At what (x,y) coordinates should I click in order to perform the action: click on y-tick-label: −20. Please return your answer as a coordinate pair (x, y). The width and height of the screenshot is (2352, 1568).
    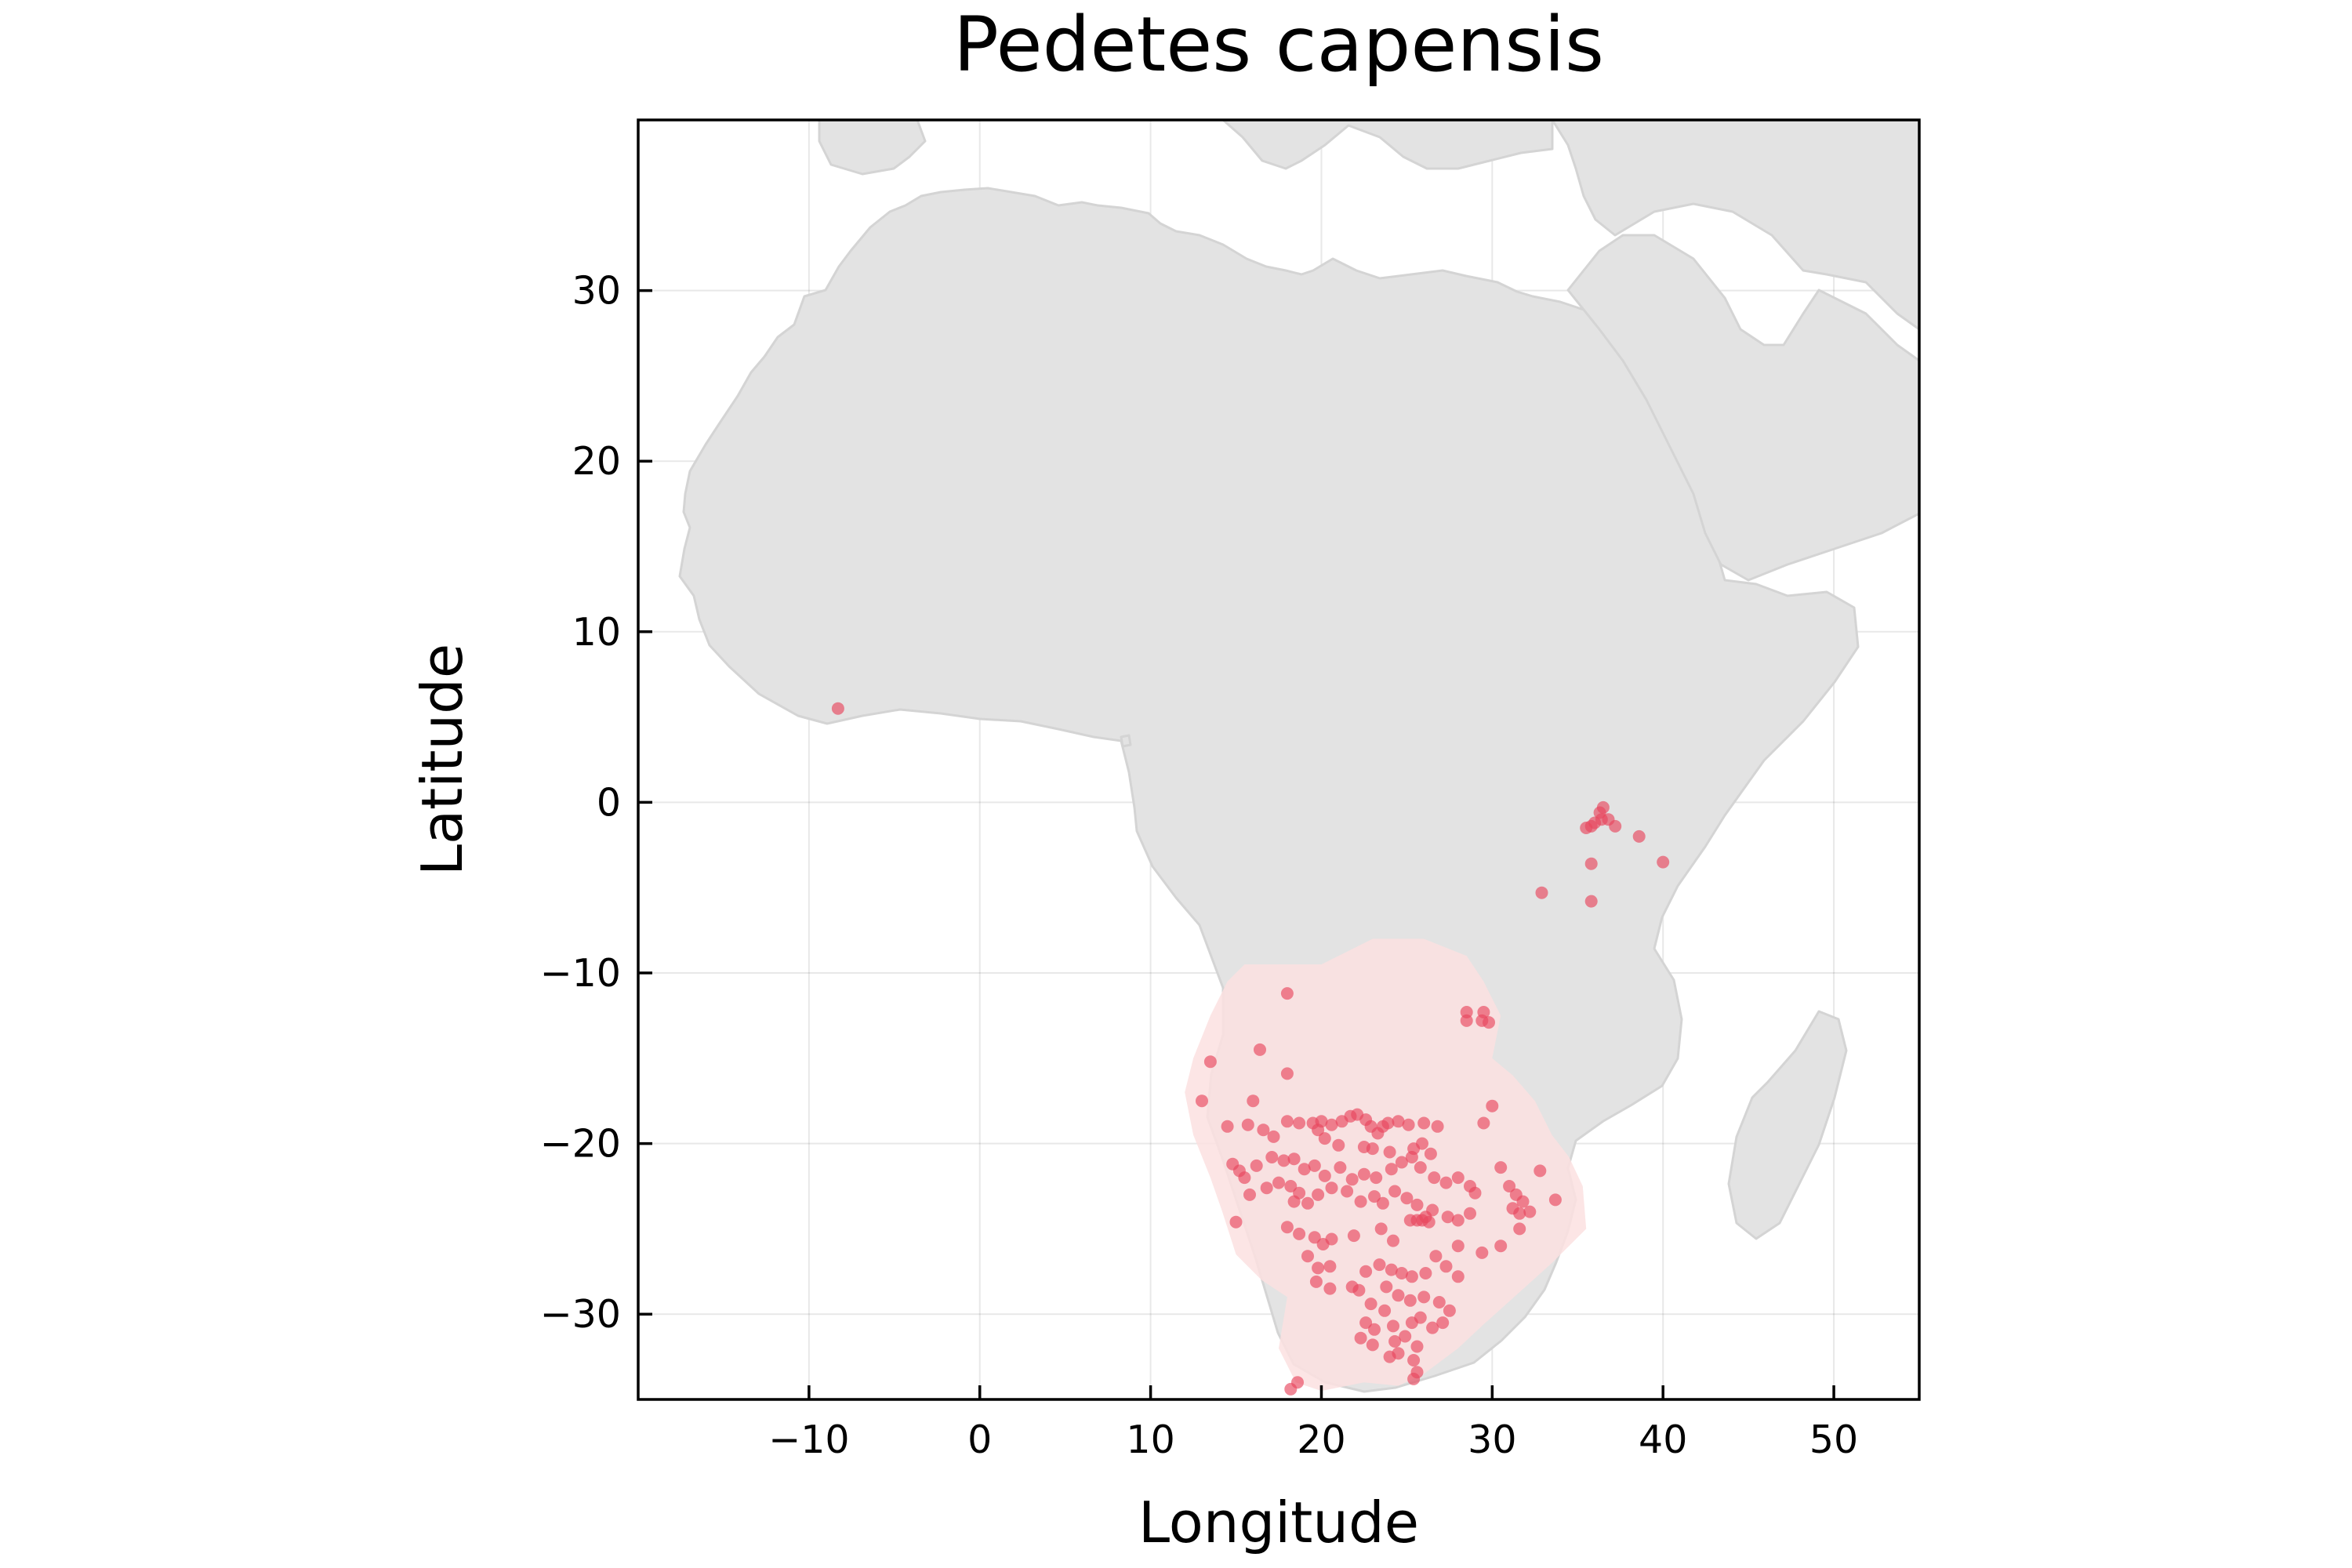
    Looking at the image, I should click on (580, 1144).